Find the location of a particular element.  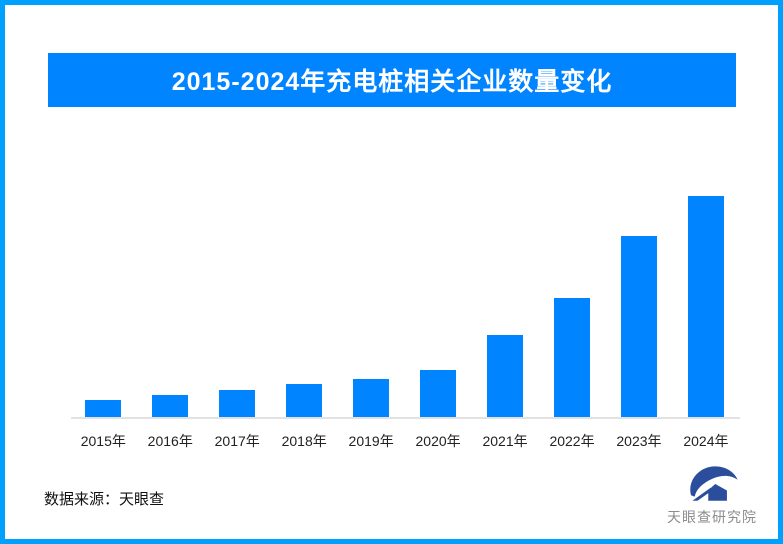

chart-title: 2015-2024年充电桩相关企业数量变化 is located at coordinates (392, 82).